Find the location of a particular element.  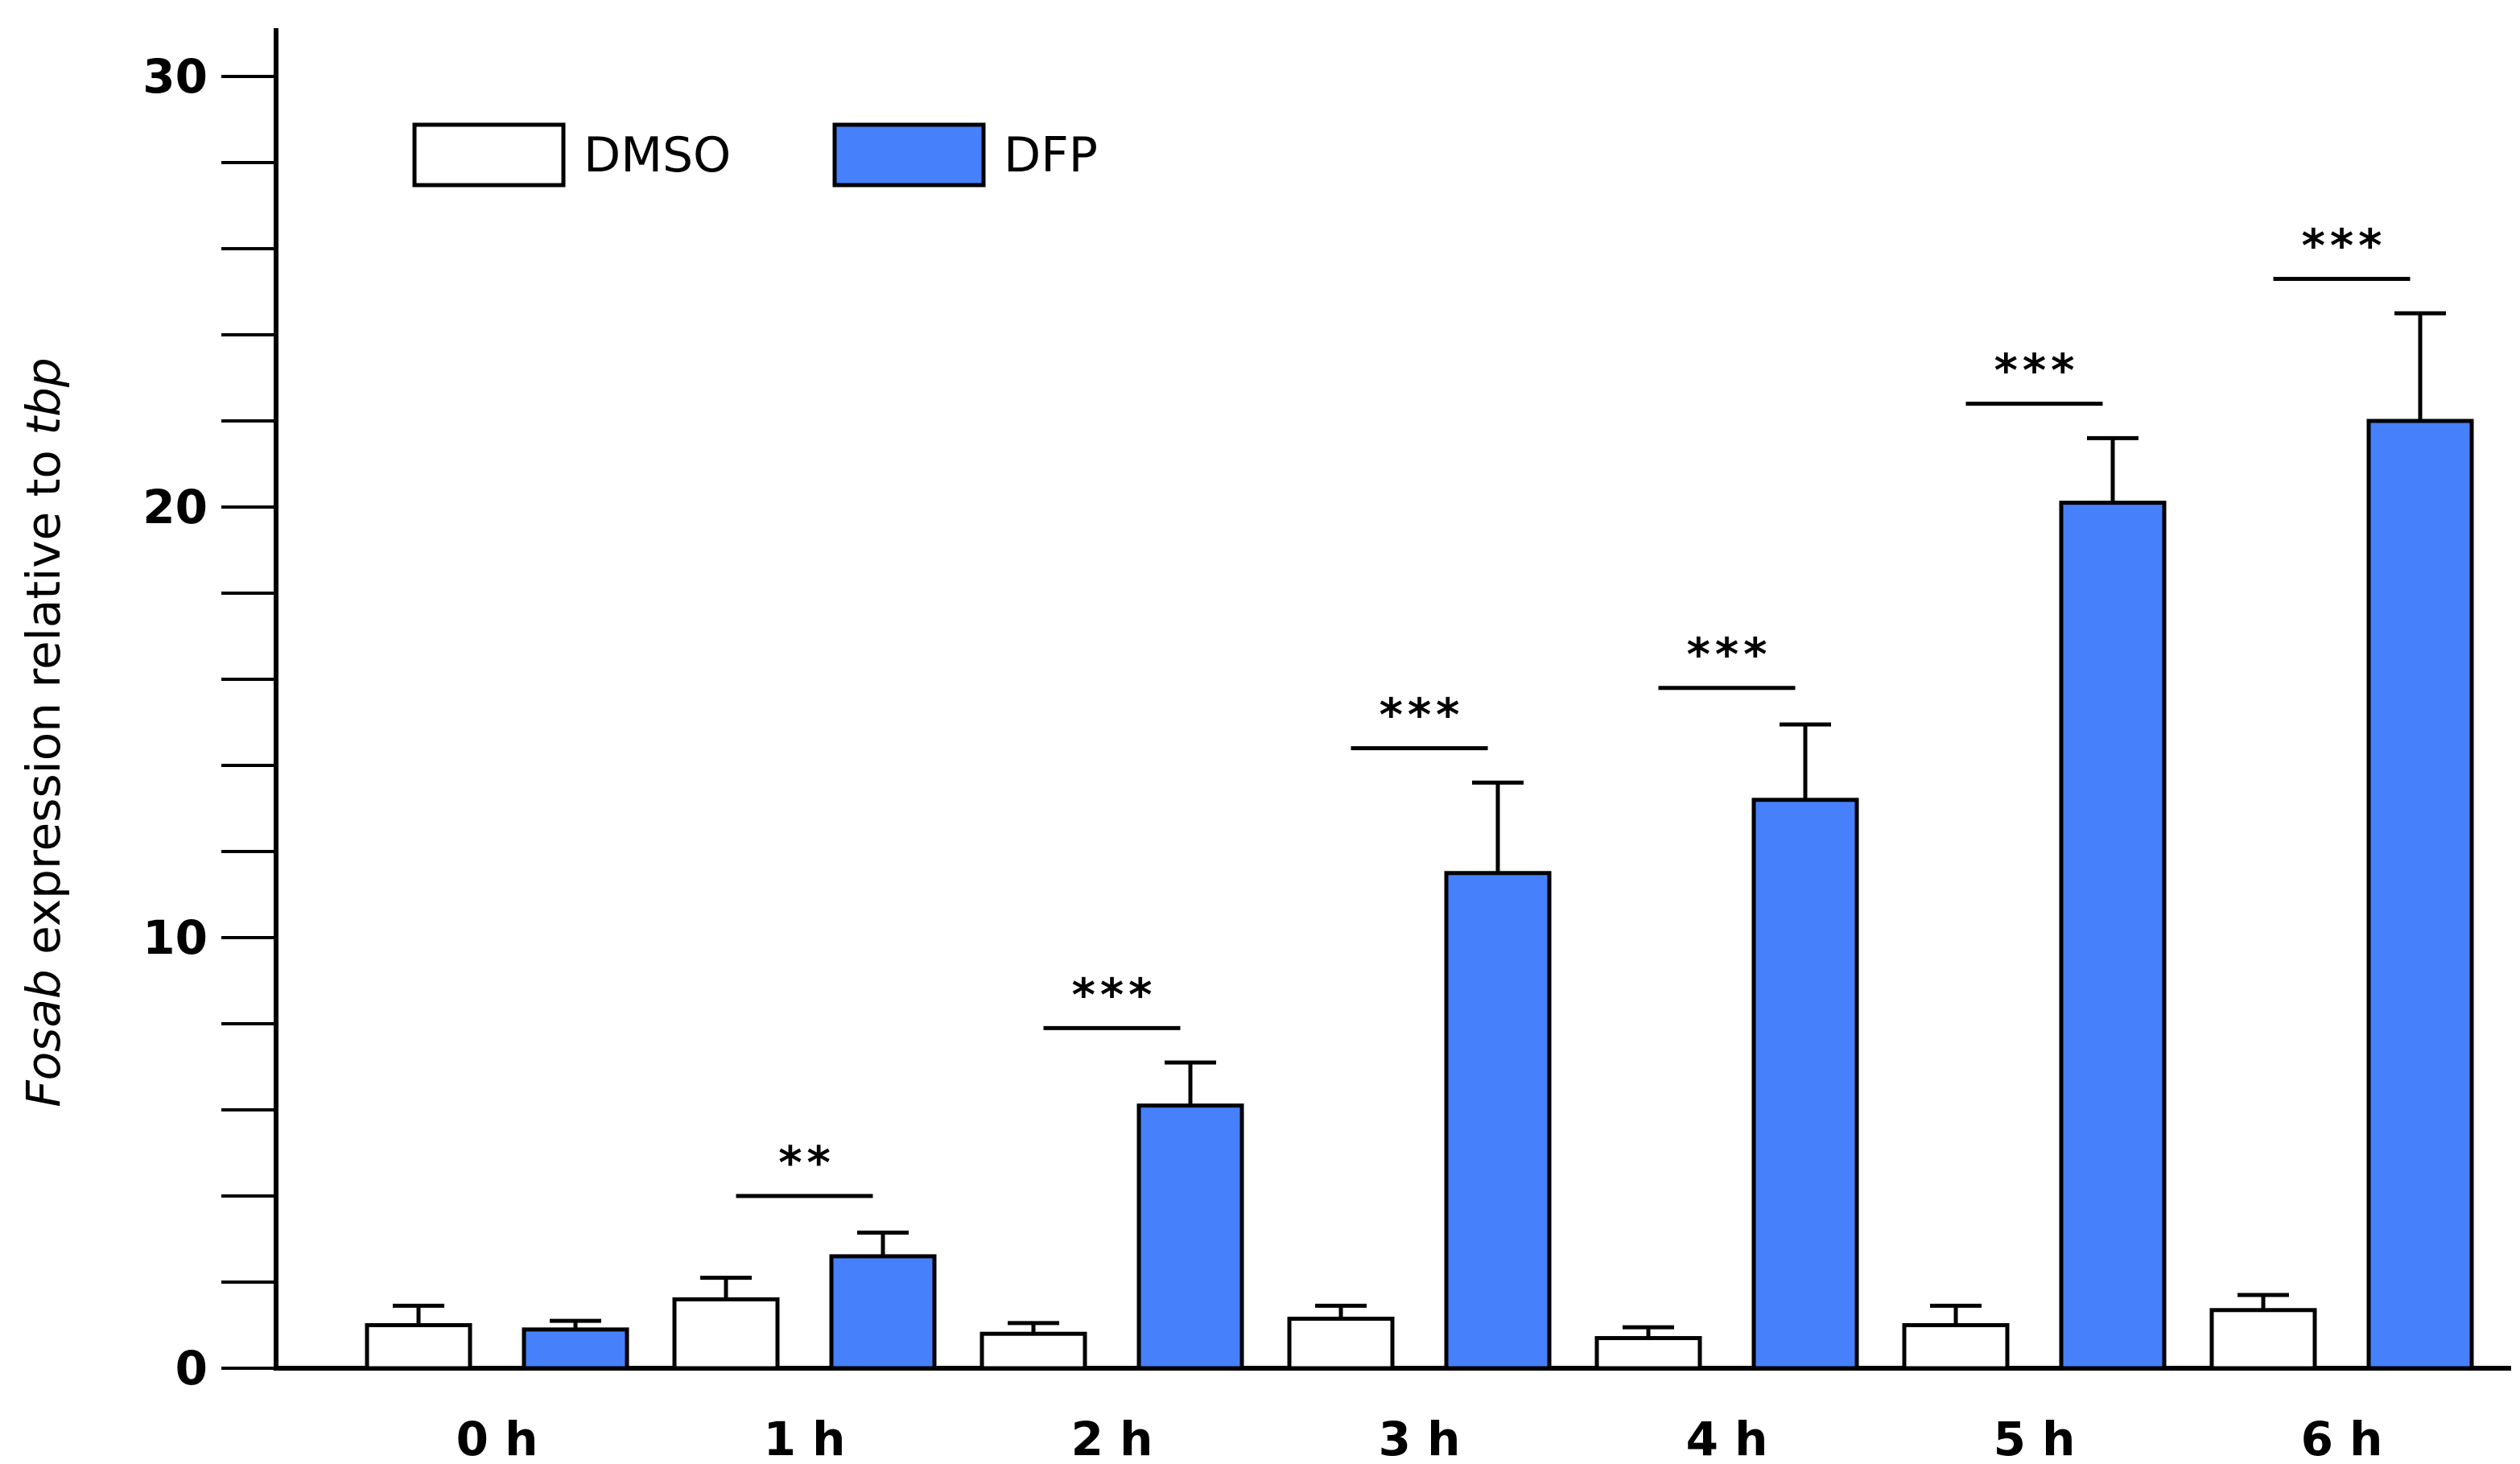

x-tick-label: 6 h is located at coordinates (2342, 1438).